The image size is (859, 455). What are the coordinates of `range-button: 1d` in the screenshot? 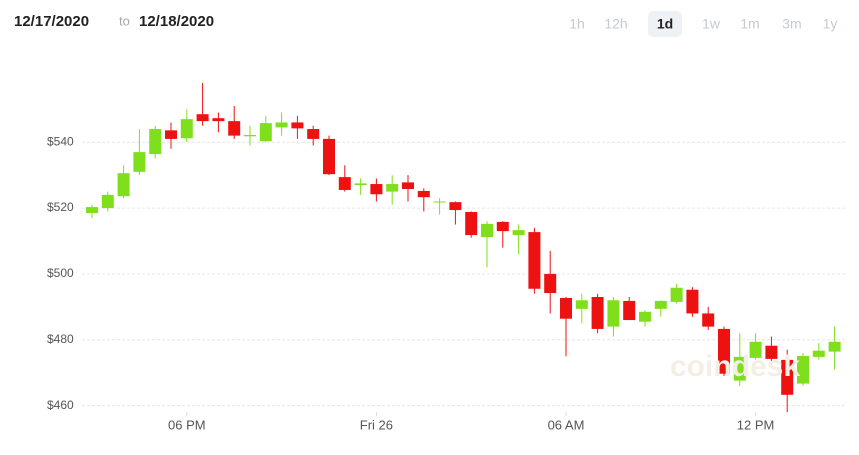 It's located at (665, 24).